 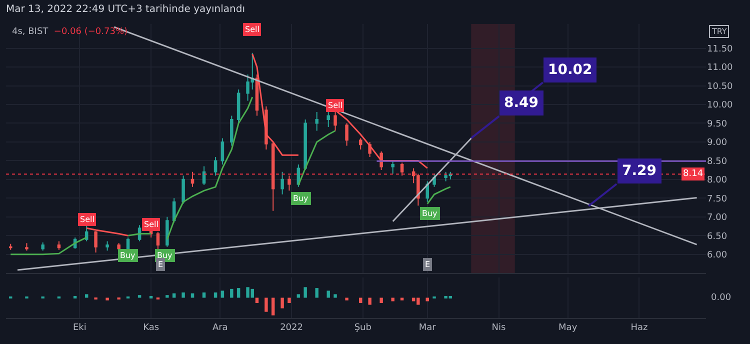 What do you see at coordinates (220, 327) in the screenshot?
I see `x-tick-label: Ara` at bounding box center [220, 327].